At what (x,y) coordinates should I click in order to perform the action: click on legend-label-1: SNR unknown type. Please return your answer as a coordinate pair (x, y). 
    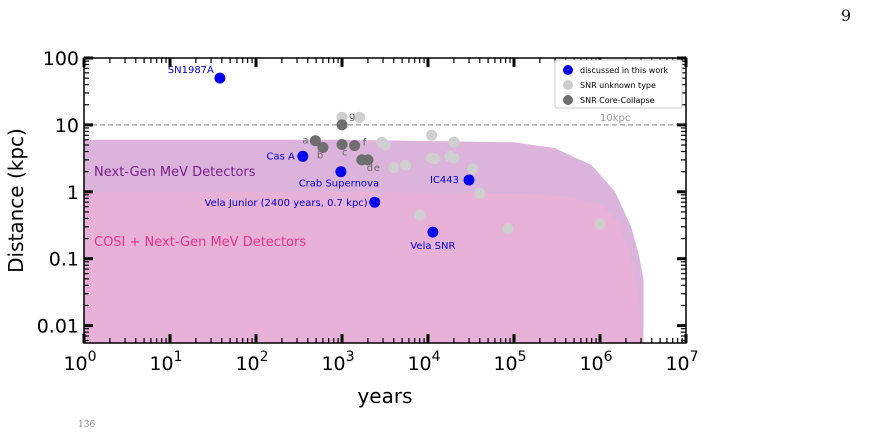
    Looking at the image, I should click on (618, 85).